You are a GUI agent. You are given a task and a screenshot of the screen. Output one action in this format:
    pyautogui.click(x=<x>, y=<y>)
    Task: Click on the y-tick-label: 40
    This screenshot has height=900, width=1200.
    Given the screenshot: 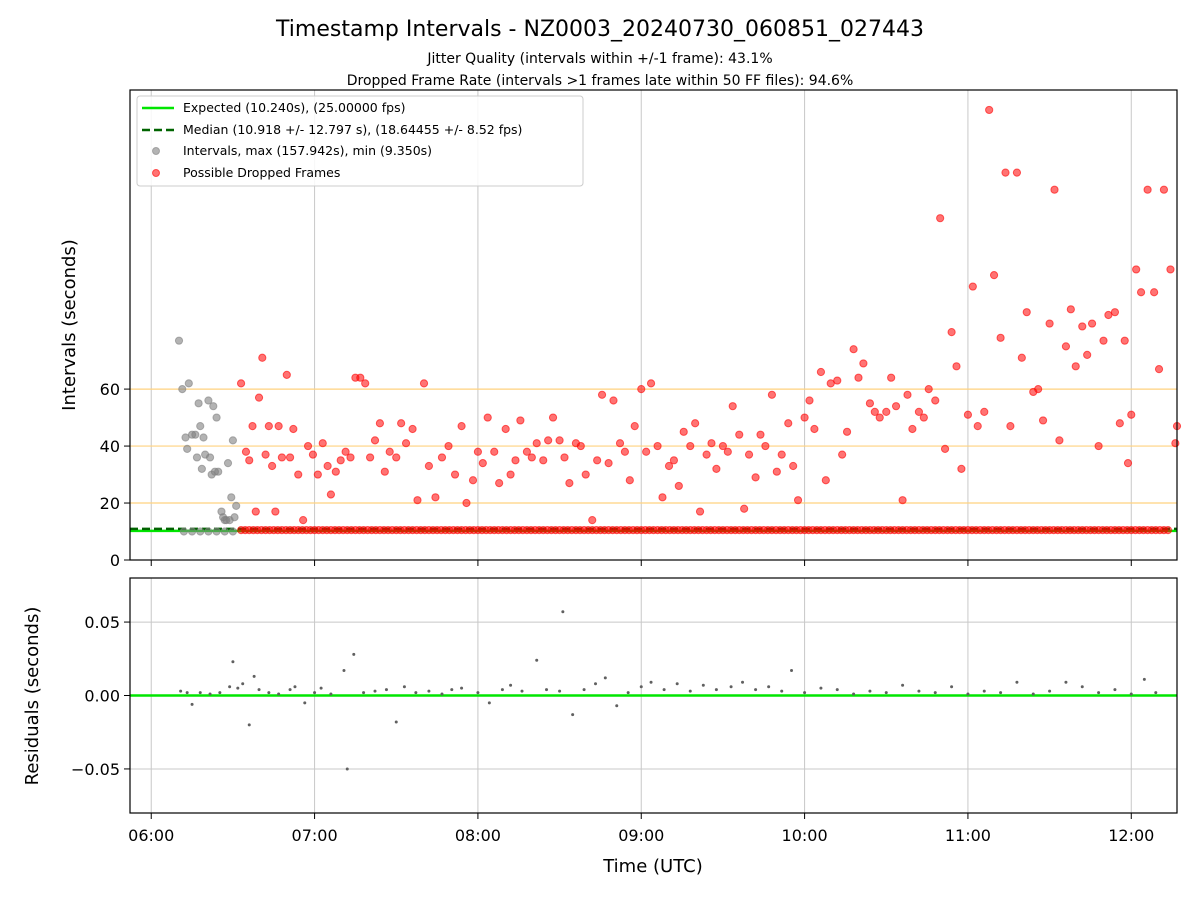 What is the action you would take?
    pyautogui.click(x=110, y=446)
    